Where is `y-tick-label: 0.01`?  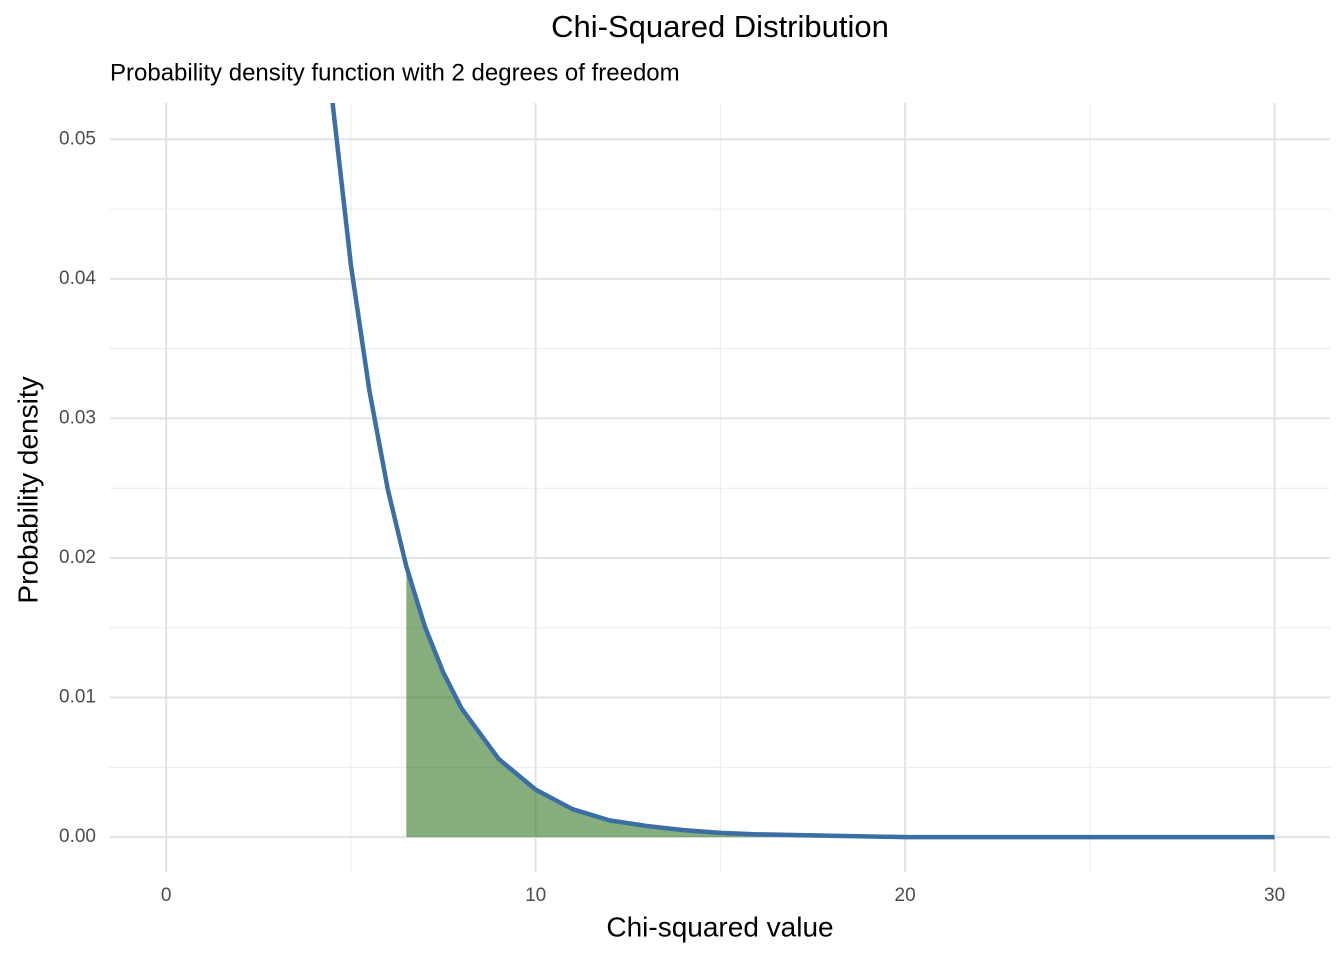 y-tick-label: 0.01 is located at coordinates (77, 697).